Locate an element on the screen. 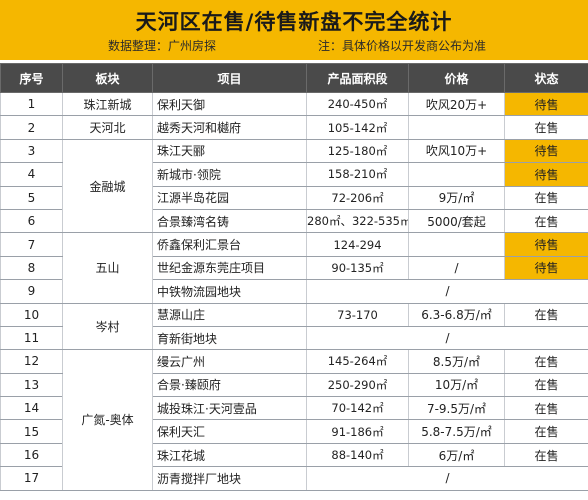 This screenshot has width=588, height=500. price: 8.5万/㎡ is located at coordinates (456, 361).